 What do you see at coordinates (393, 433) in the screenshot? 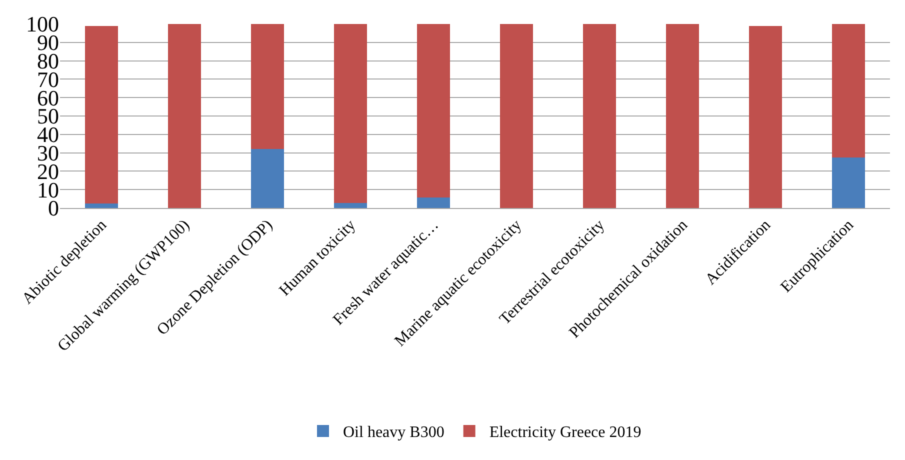
I see `legend-label: Oil heavy B300` at bounding box center [393, 433].